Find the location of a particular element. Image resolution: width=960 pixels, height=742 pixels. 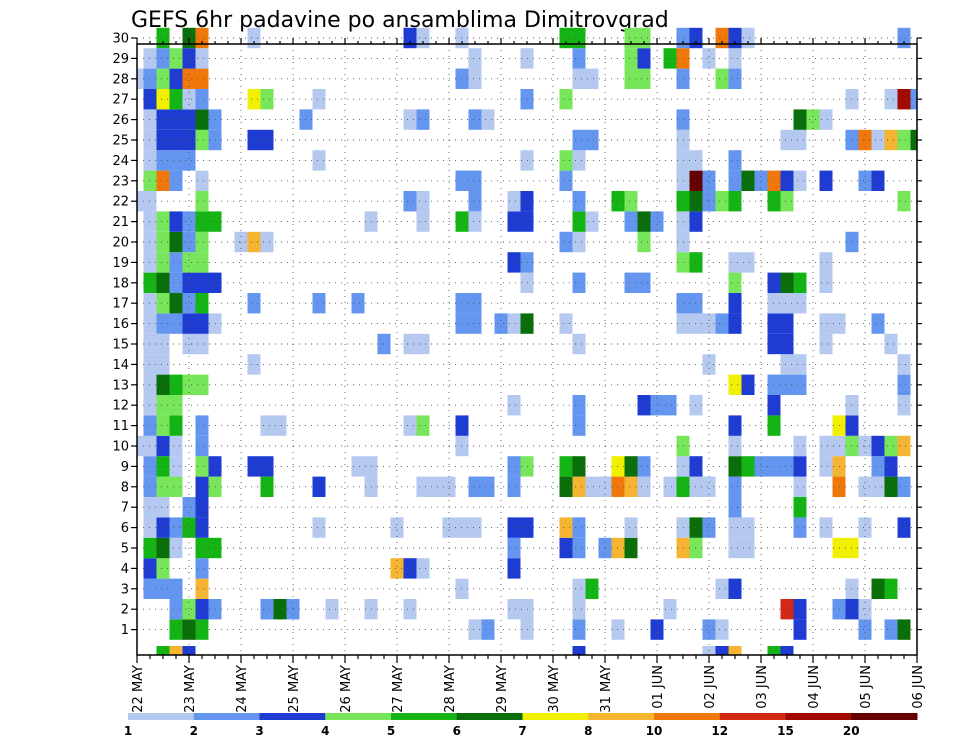

x-tick-label: 06 JUN is located at coordinates (918, 687).